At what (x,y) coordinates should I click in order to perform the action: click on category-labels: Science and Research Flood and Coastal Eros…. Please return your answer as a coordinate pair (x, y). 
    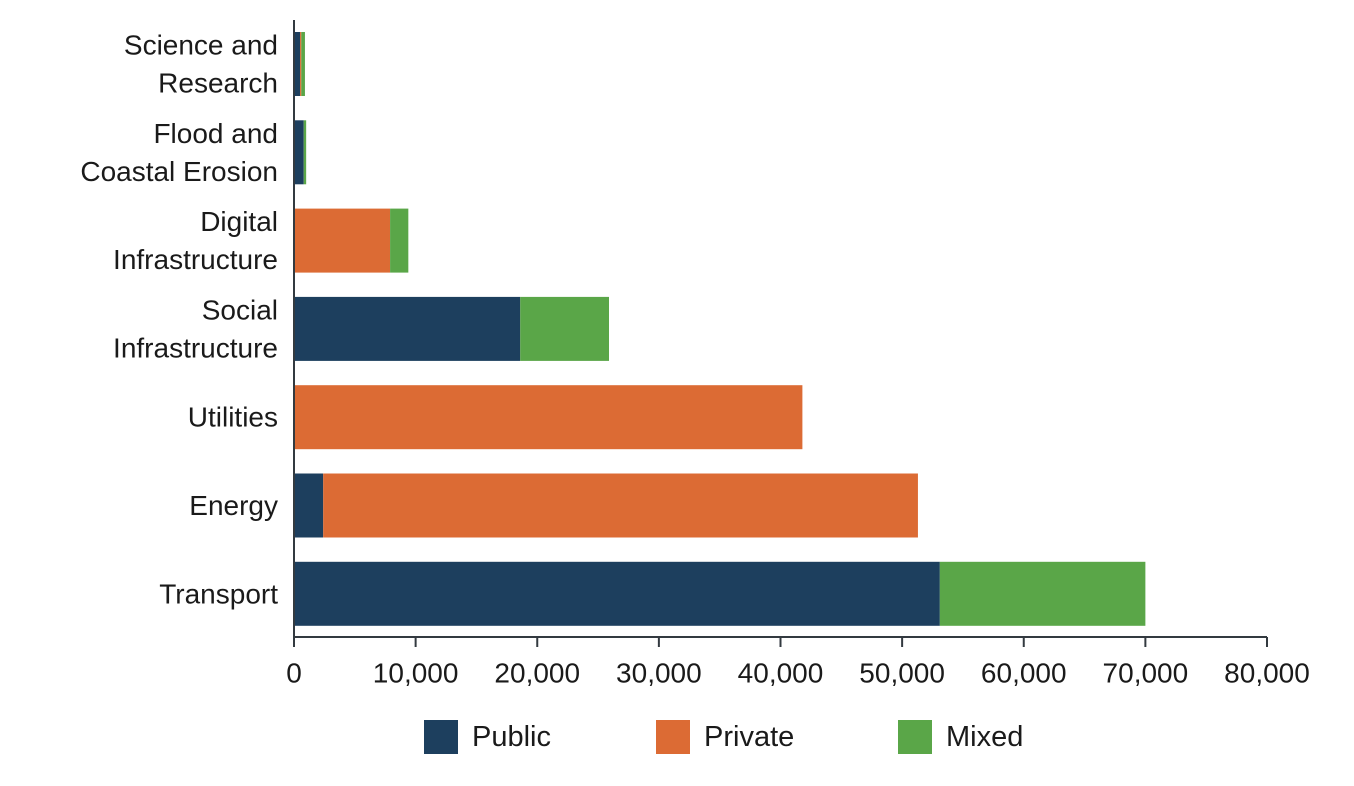
    Looking at the image, I should click on (179, 320).